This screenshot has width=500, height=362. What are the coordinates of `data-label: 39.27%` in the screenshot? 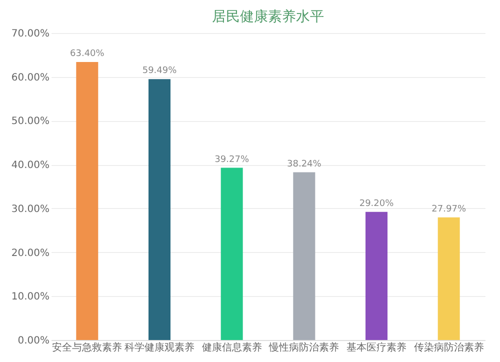 It's located at (232, 159).